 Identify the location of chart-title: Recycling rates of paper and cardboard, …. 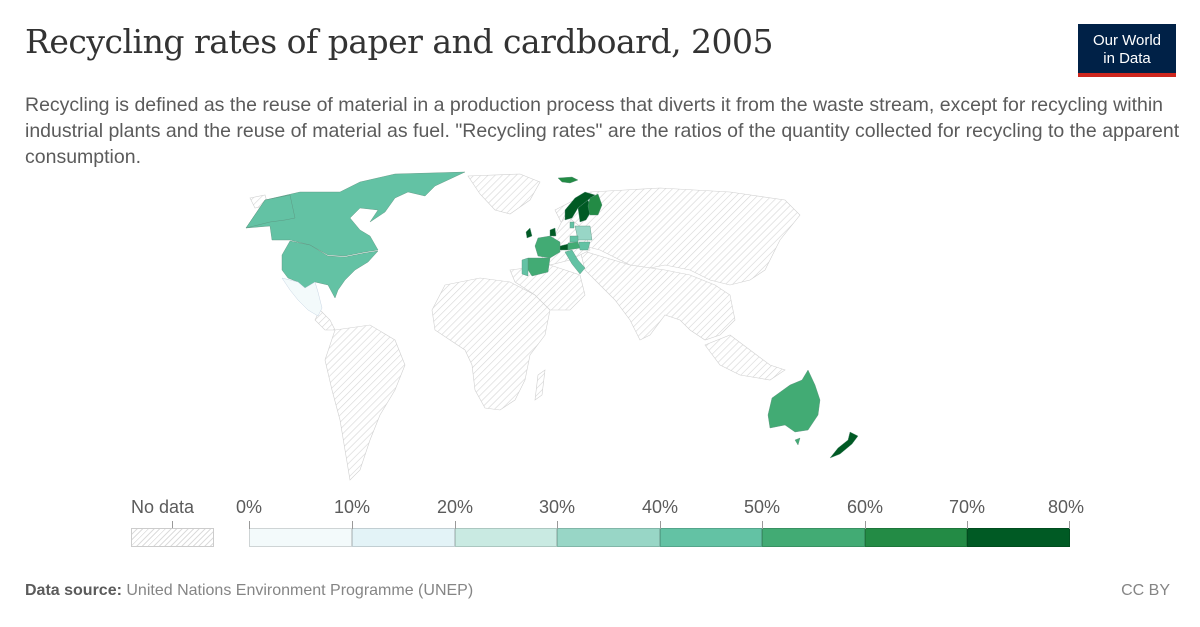
(399, 41).